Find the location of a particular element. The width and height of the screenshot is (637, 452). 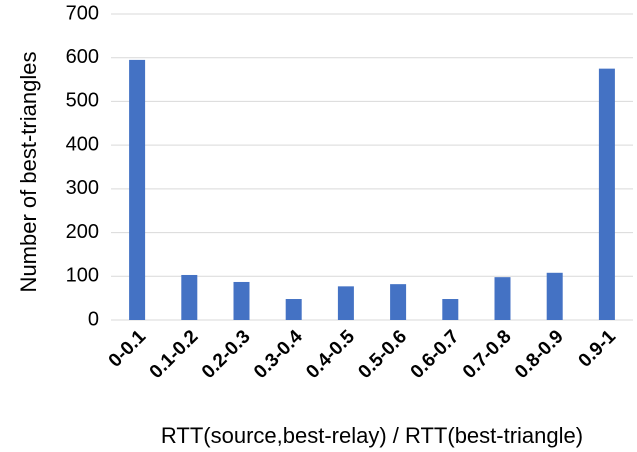

x-tick-label: 0.4-0.5 is located at coordinates (330, 354).